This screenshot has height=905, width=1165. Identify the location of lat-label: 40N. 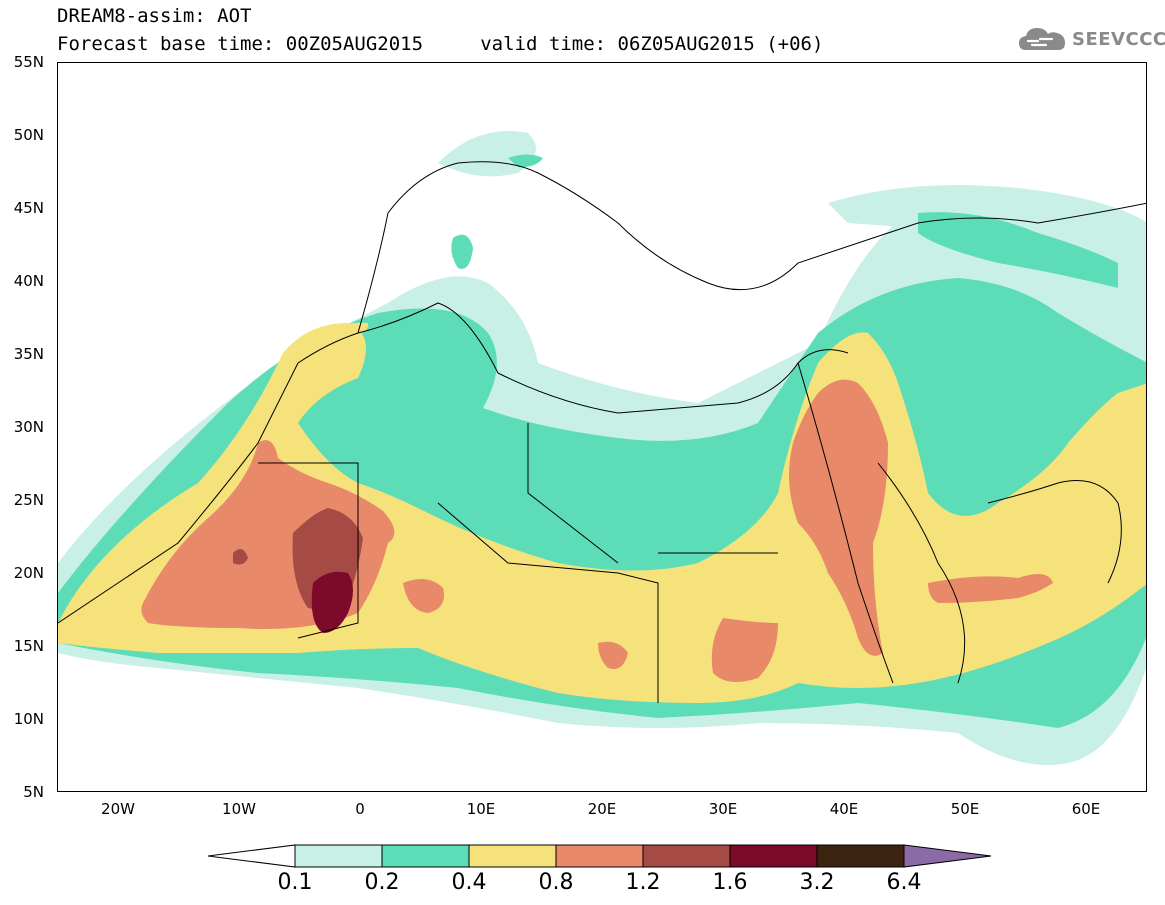
(28, 281).